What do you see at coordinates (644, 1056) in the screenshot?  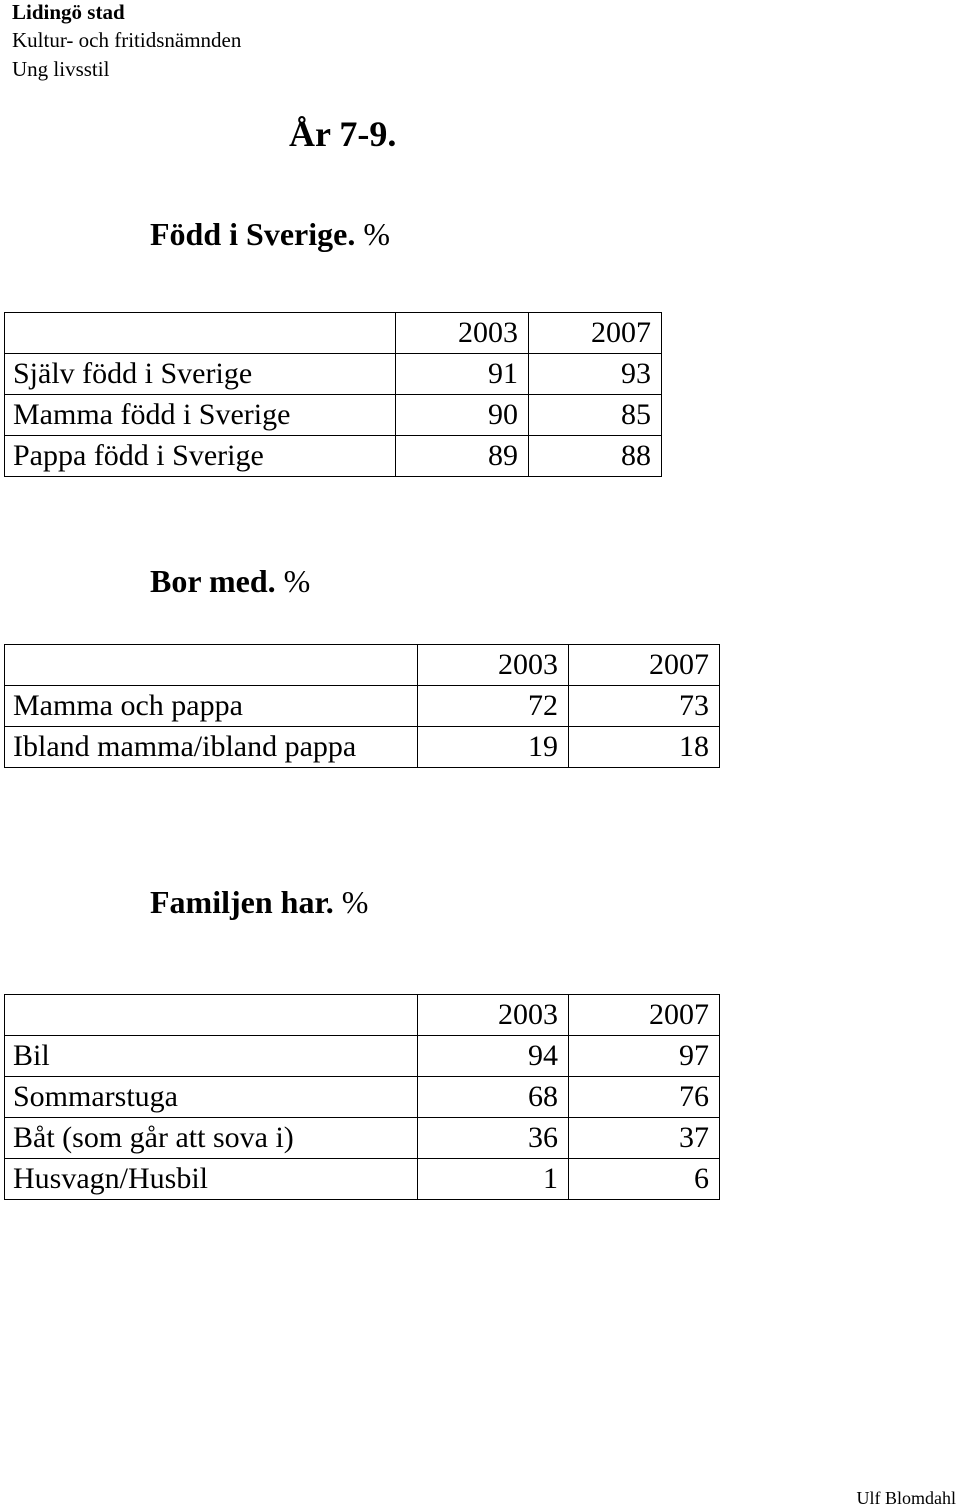 I see `cell-value: 97` at bounding box center [644, 1056].